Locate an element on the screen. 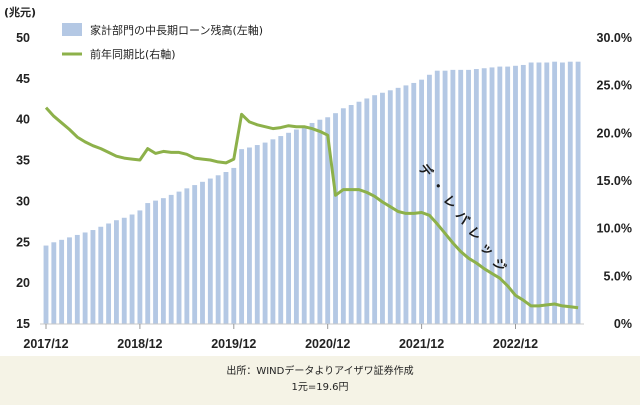 Image resolution: width=640 pixels, height=405 pixels. right-tick-label: 5.0% is located at coordinates (618, 276).